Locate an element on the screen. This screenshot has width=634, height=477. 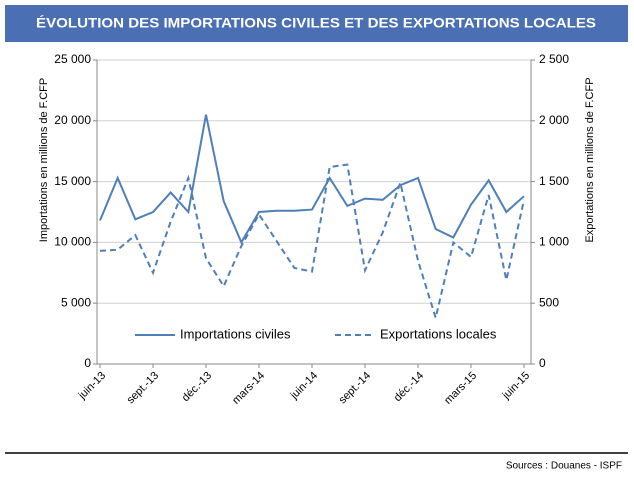
x-tick-label: déc.-13 is located at coordinates (197, 387).